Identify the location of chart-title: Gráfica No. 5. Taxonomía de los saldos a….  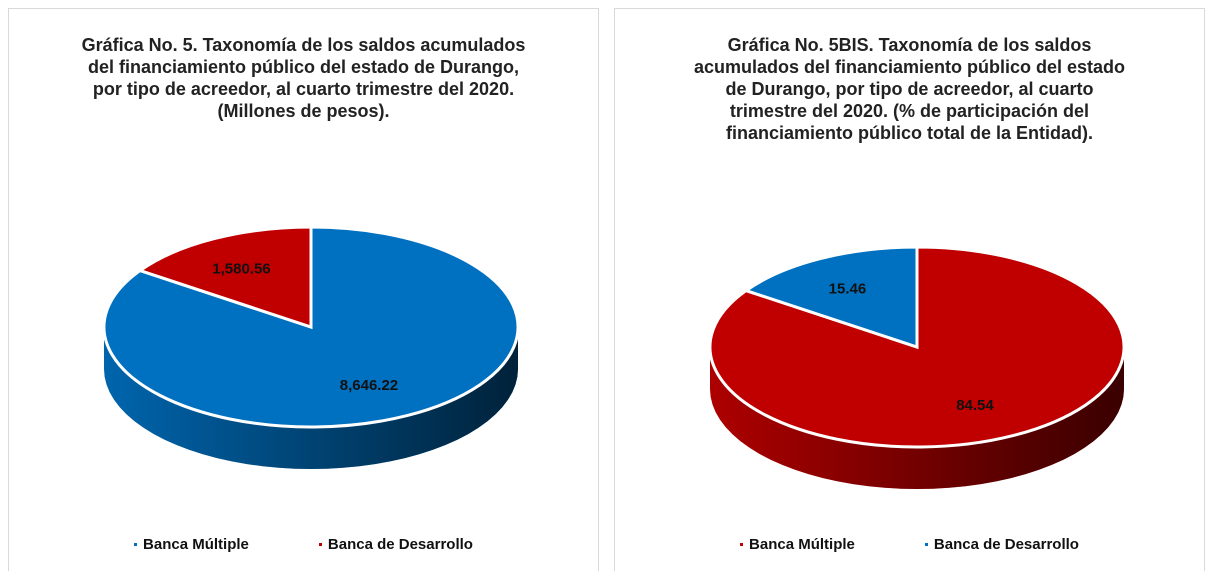
(303, 78).